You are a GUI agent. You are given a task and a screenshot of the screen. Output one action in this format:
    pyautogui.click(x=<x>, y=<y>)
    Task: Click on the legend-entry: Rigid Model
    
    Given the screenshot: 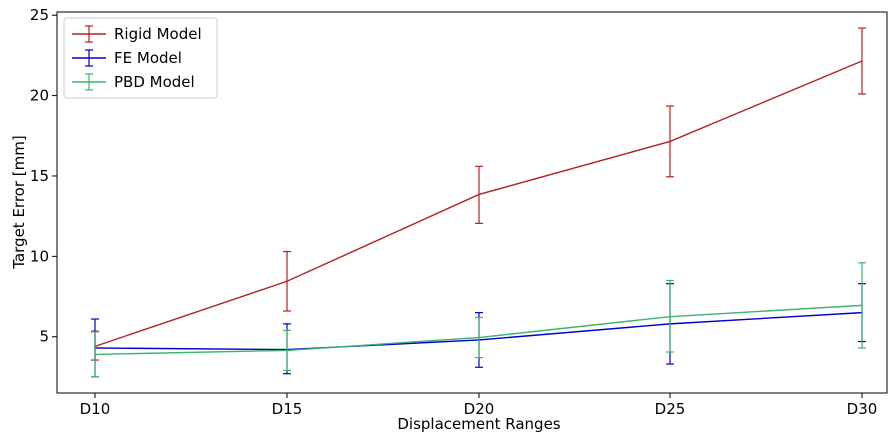 What is the action you would take?
    pyautogui.click(x=137, y=34)
    